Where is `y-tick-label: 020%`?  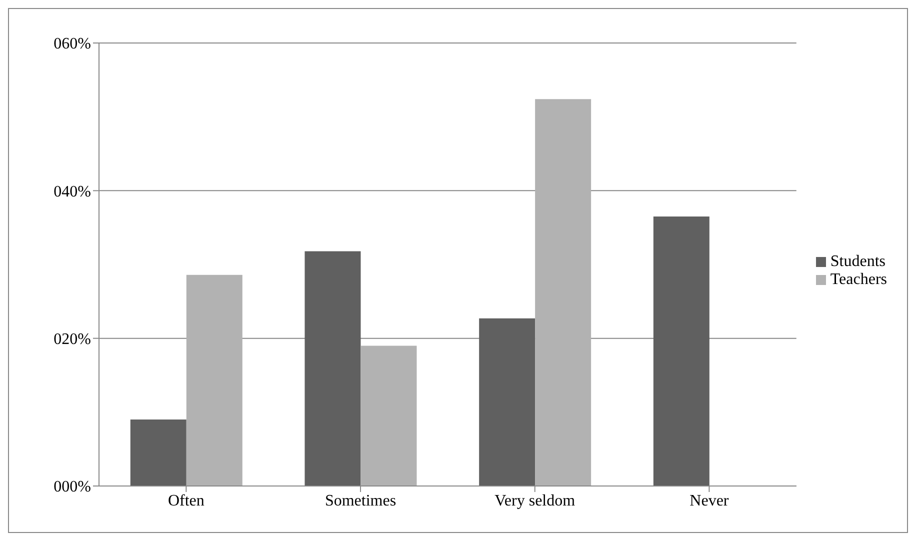
y-tick-label: 020% is located at coordinates (72, 339).